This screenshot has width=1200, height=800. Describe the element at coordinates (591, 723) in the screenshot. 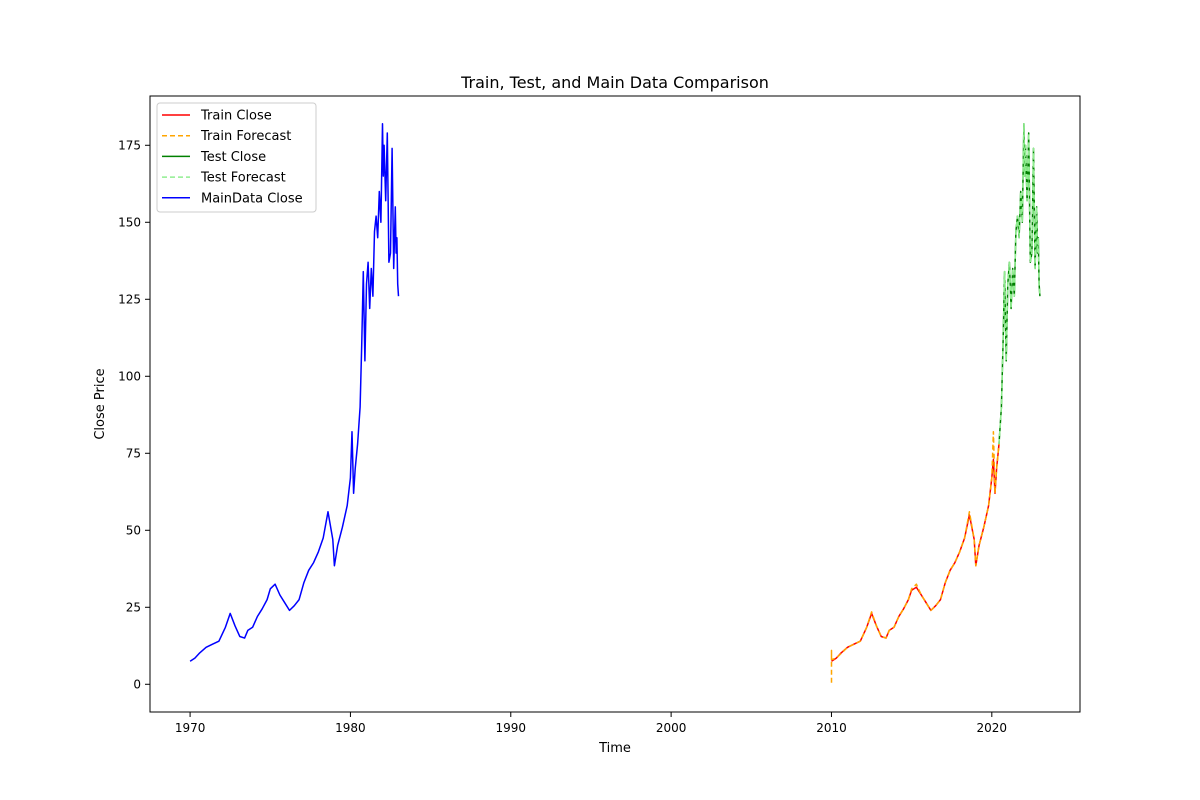

I see `x-axis: 1970 1980 1990 2000 2010 2020` at that location.